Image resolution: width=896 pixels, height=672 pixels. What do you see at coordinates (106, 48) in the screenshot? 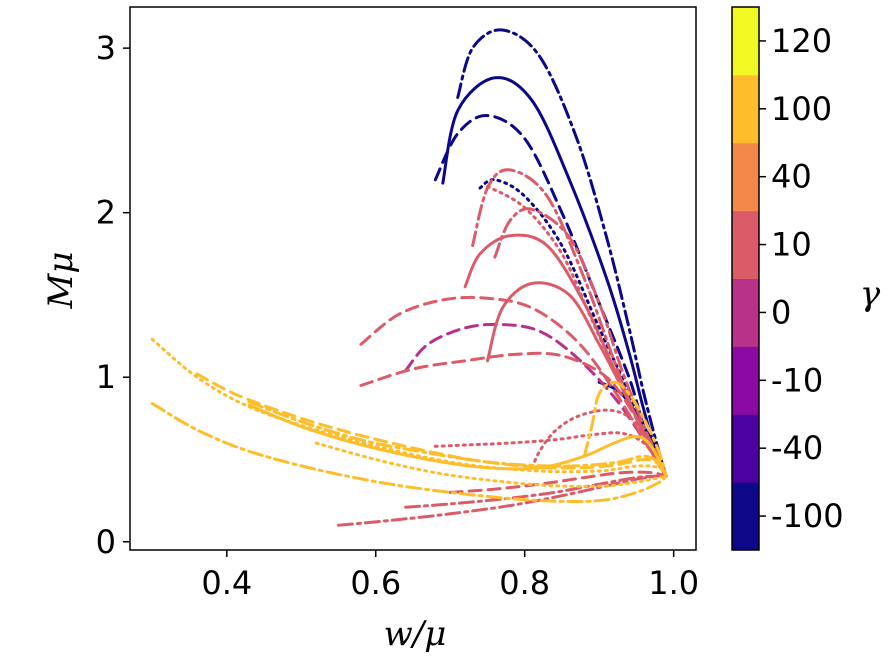
I see `y-tick-label: 3` at bounding box center [106, 48].